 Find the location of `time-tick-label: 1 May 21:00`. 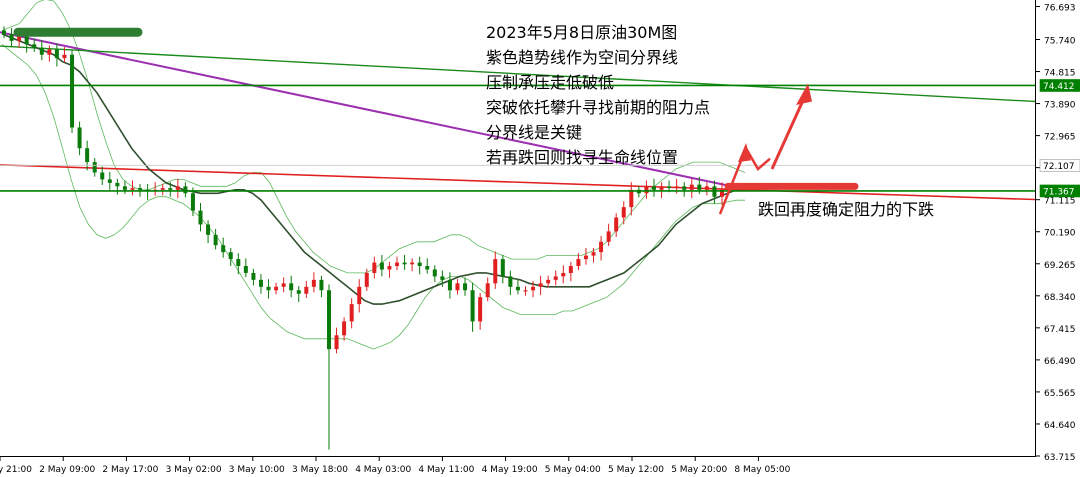

time-tick-label: 1 May 21:00 is located at coordinates (16, 470).